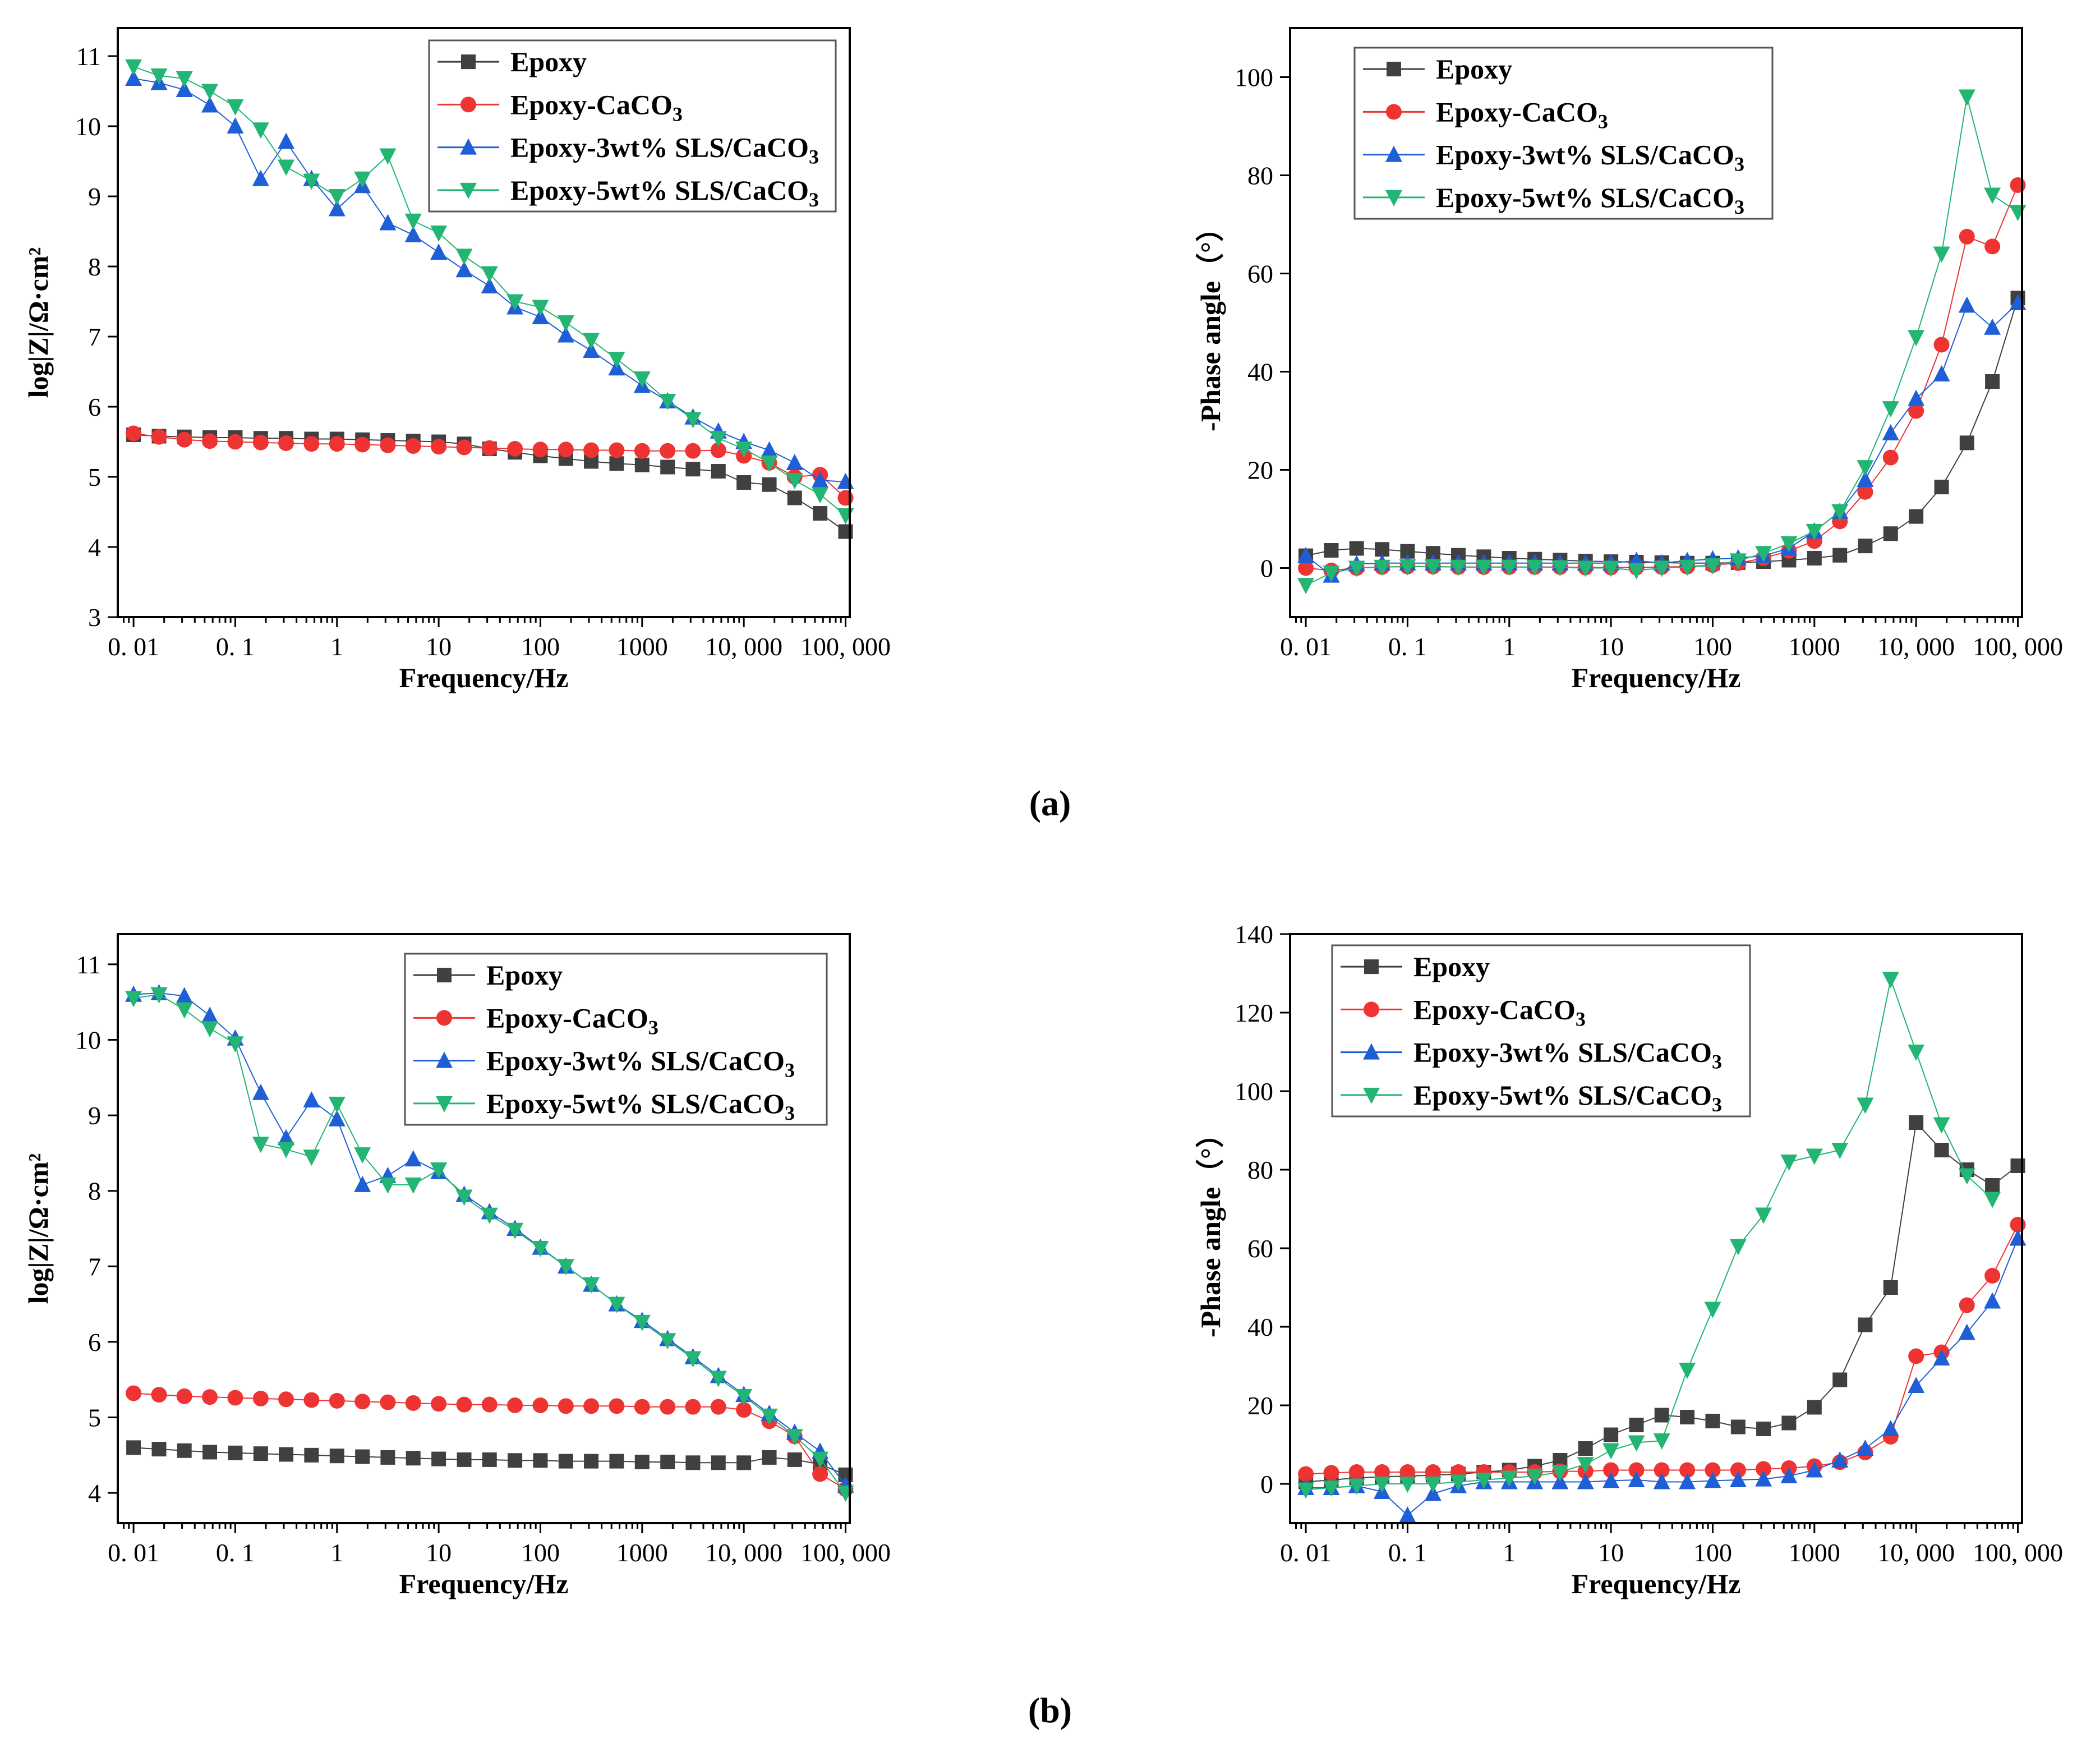 Image resolution: width=2100 pixels, height=1738 pixels. I want to click on panel-label-b: (b), so click(1050, 1710).